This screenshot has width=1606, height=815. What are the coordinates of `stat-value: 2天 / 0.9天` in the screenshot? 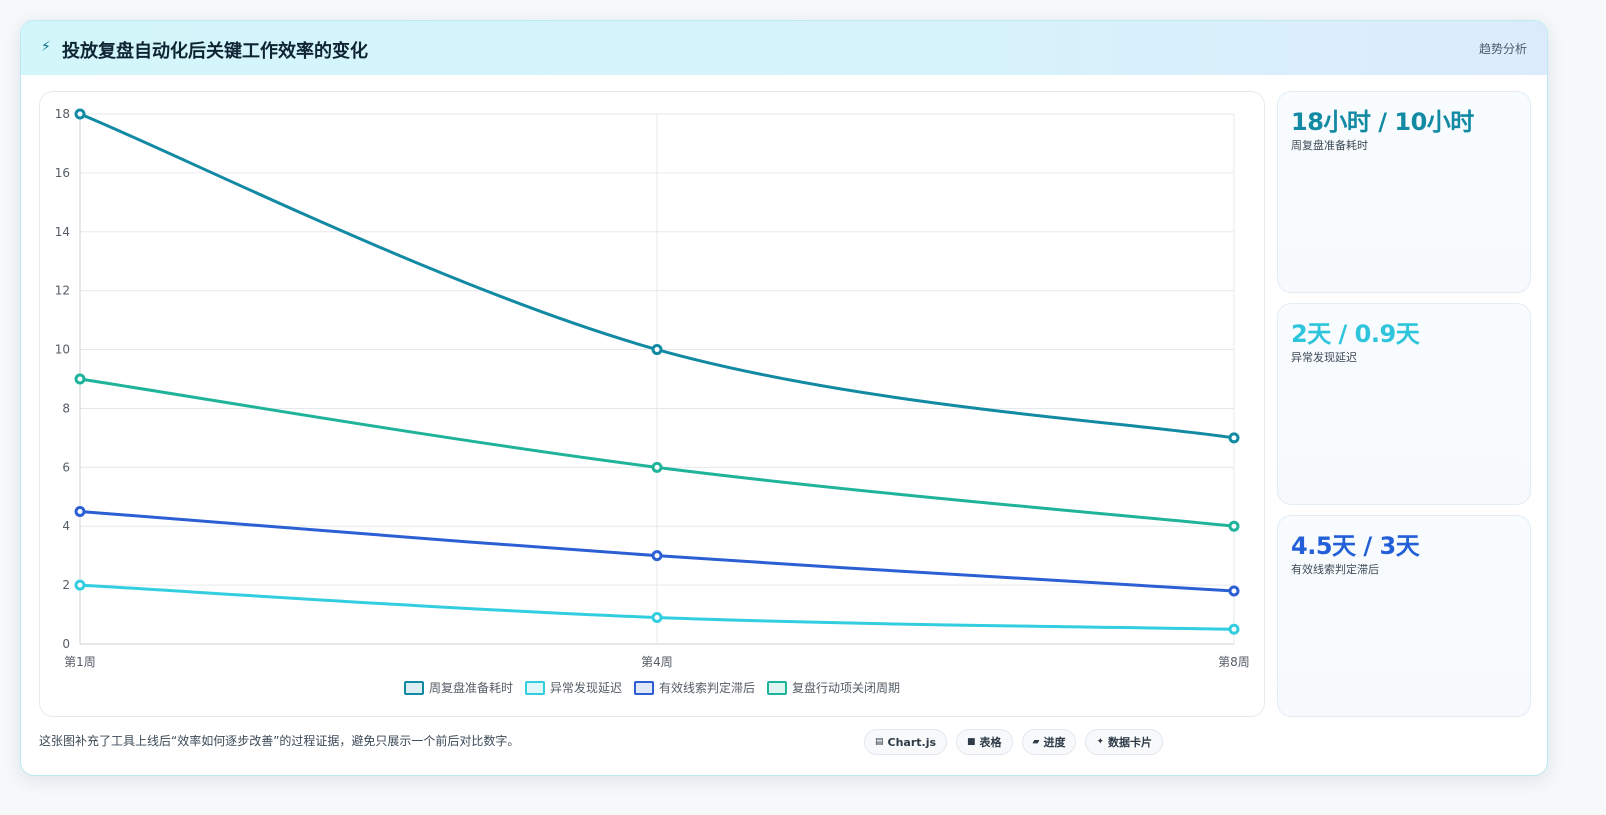 It's located at (1355, 334).